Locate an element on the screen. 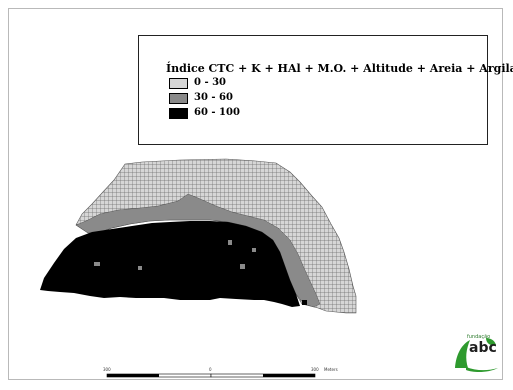 Image resolution: width=513 pixels, height=390 pixels. leaf-icon is located at coordinates (476, 355).